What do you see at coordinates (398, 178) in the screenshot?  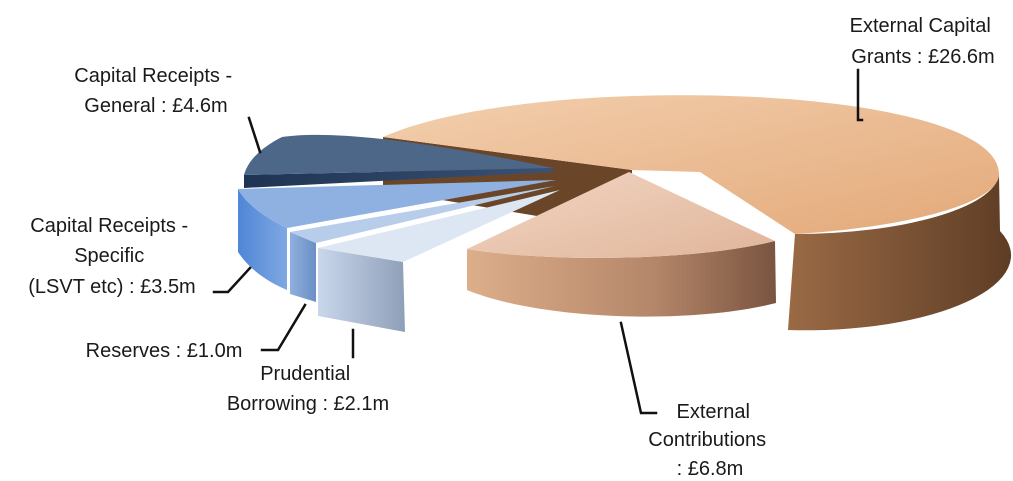 I see `slice-capital-receipts-general-side` at bounding box center [398, 178].